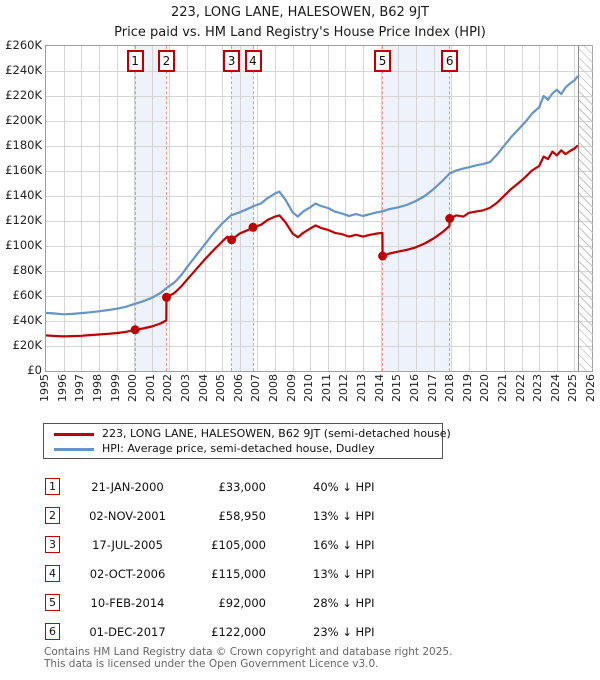 Image resolution: width=600 pixels, height=680 pixels. What do you see at coordinates (520, 388) in the screenshot?
I see `x-axis-tick-label: 2022` at bounding box center [520, 388].